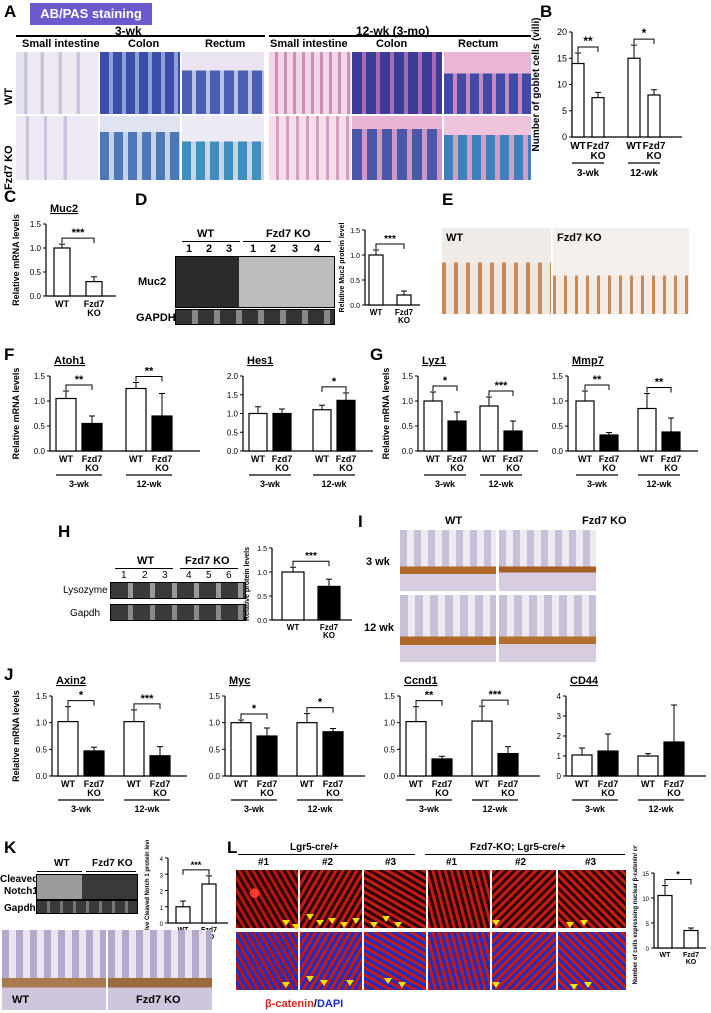 The height and width of the screenshot is (1013, 711). I want to click on blot-k-gapdh-label: Gapdh, so click(20, 908).